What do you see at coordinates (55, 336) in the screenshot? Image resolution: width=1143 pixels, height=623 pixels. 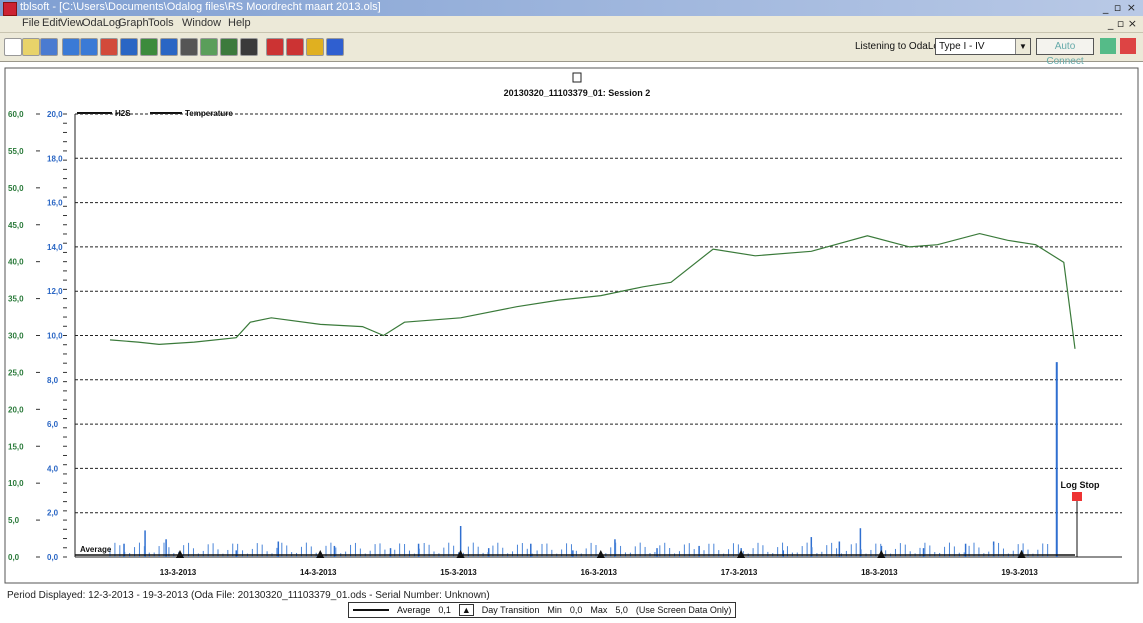 I see `right-tick-label: 10,0` at bounding box center [55, 336].